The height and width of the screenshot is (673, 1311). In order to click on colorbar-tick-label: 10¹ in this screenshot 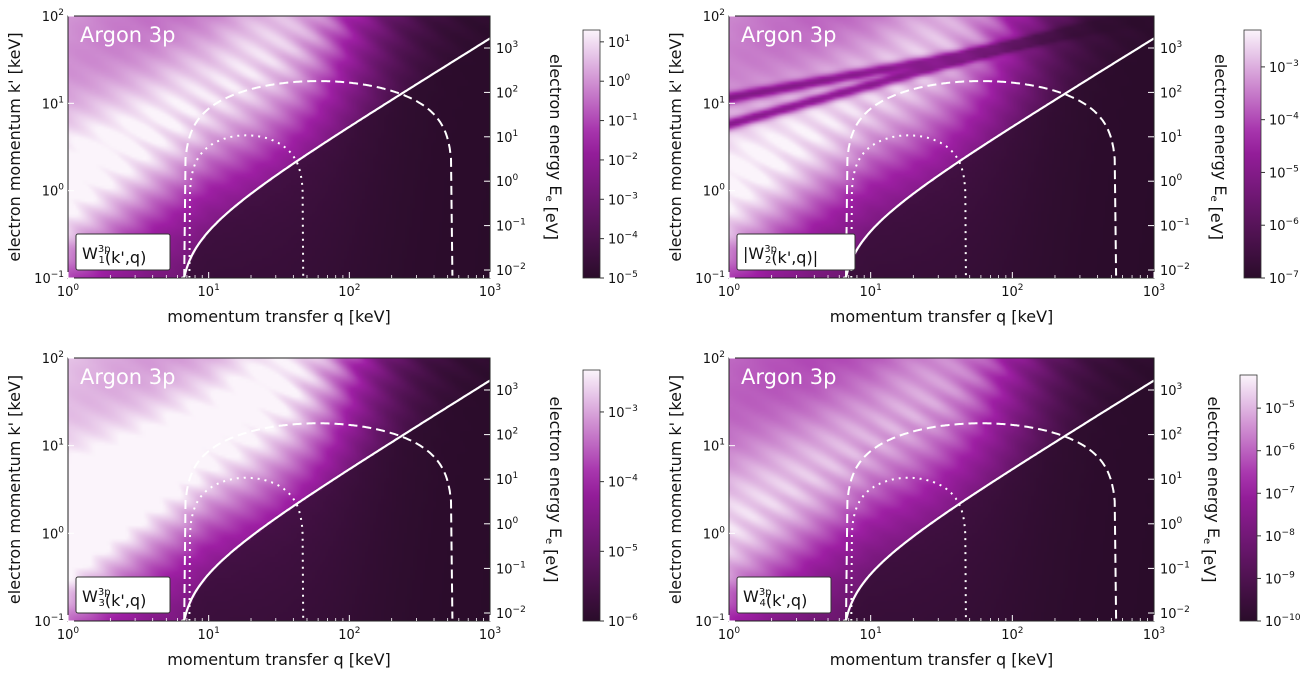, I will do `click(619, 42)`.